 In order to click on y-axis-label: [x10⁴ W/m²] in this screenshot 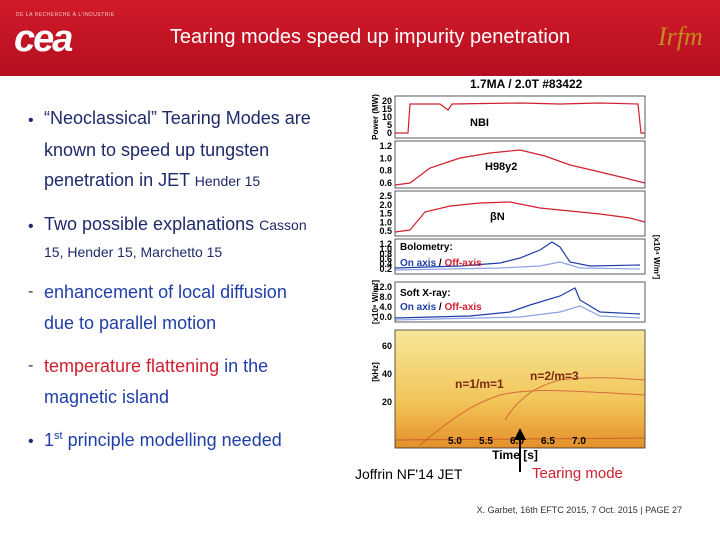, I will do `click(656, 257)`.